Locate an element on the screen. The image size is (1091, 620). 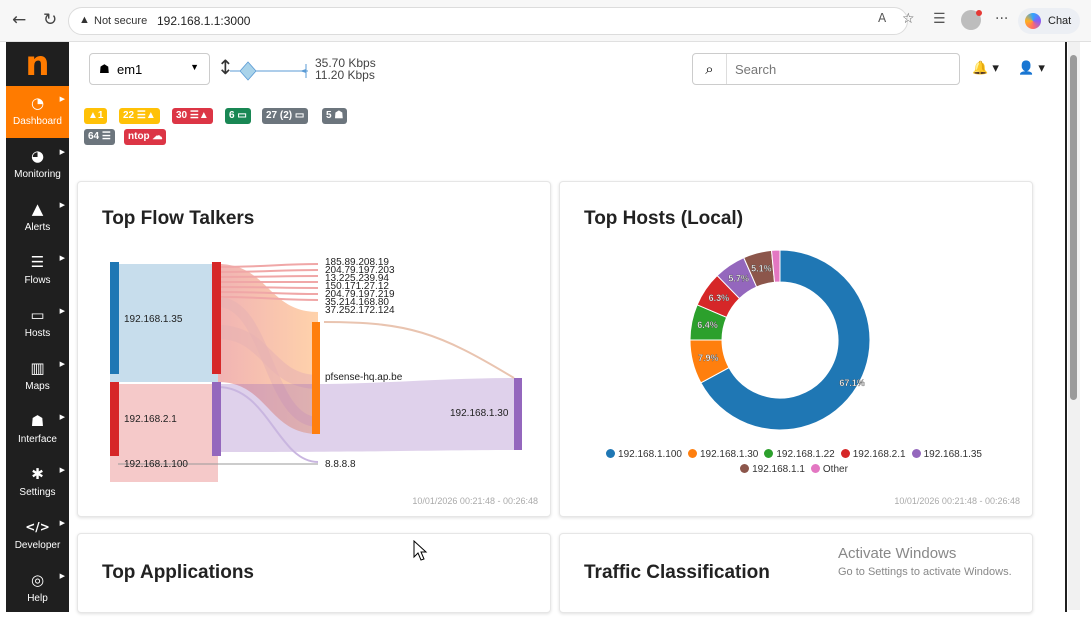
sidebar-item-alerts: ▲ Alerts ▶ is located at coordinates (37, 218).